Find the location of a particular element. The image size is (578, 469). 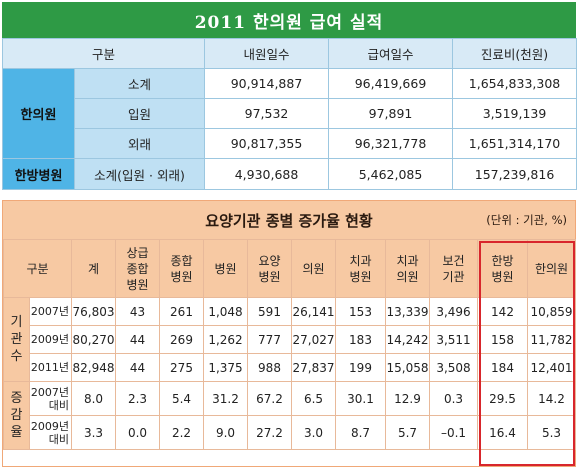

cell: 90,914,887 is located at coordinates (267, 83).